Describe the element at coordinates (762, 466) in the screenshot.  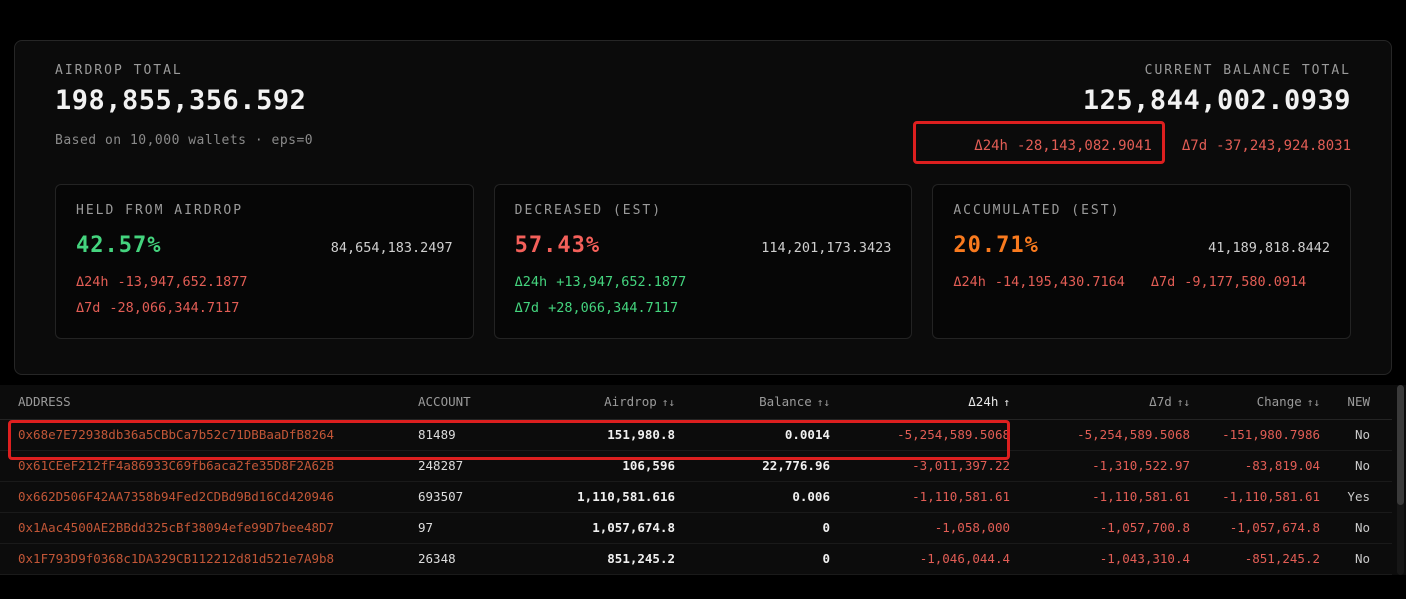
I see `balance-amount: 22,776.96` at that location.